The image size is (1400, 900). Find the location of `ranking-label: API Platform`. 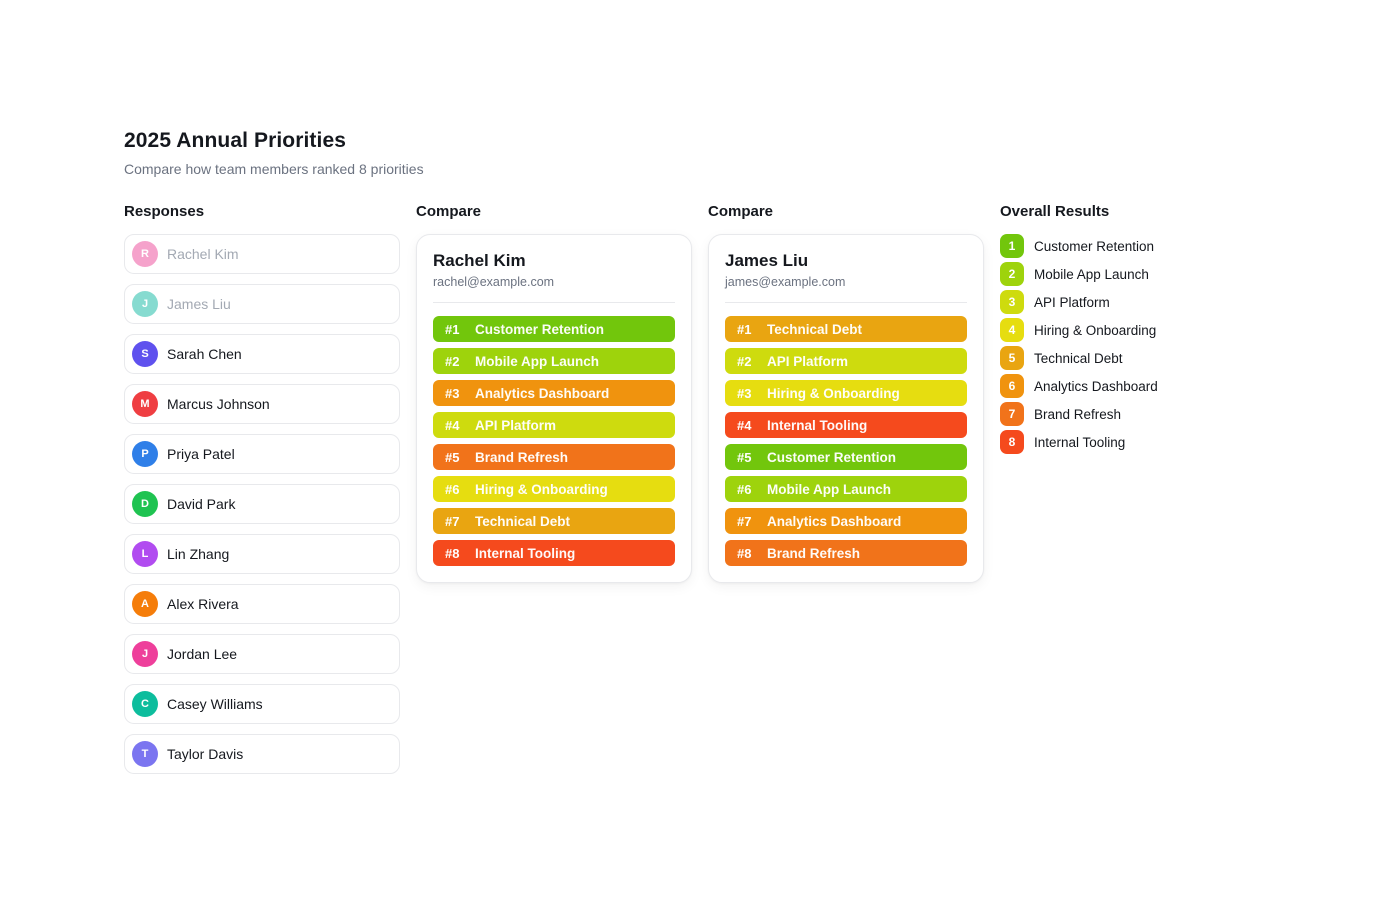

ranking-label: API Platform is located at coordinates (516, 425).